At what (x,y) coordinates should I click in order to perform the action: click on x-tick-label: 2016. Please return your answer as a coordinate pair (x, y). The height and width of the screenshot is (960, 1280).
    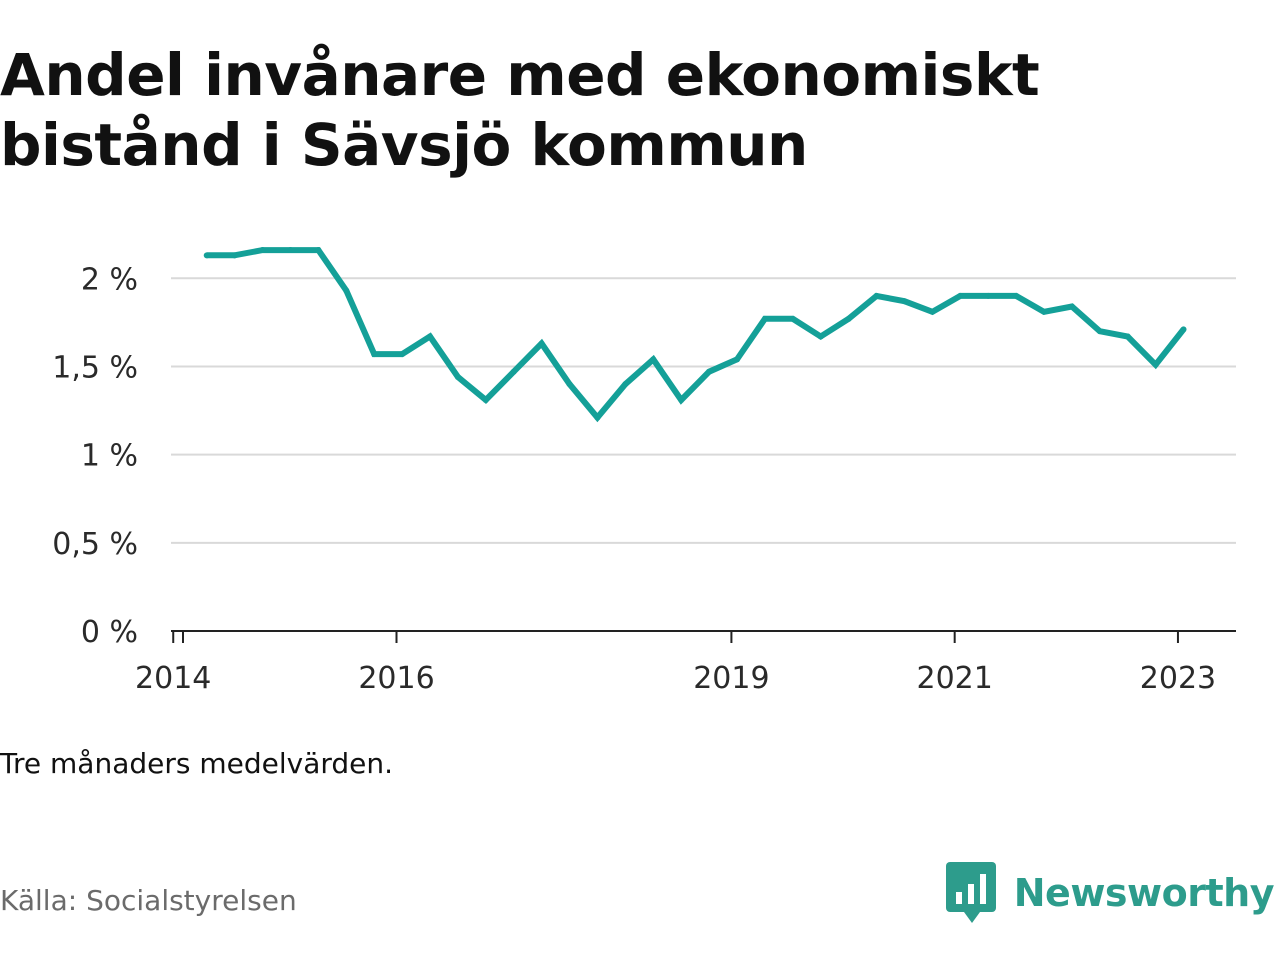
    Looking at the image, I should click on (396, 678).